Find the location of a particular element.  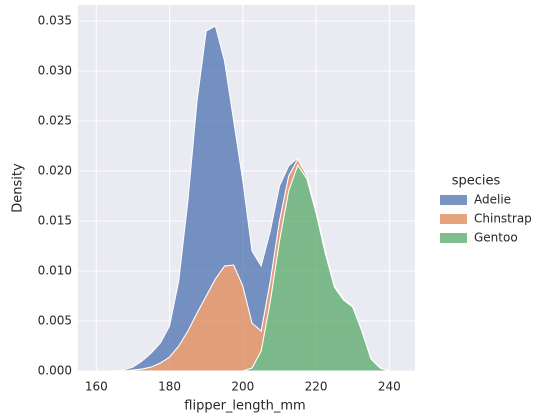

y-tick-label: 0.020 is located at coordinates (55, 171).